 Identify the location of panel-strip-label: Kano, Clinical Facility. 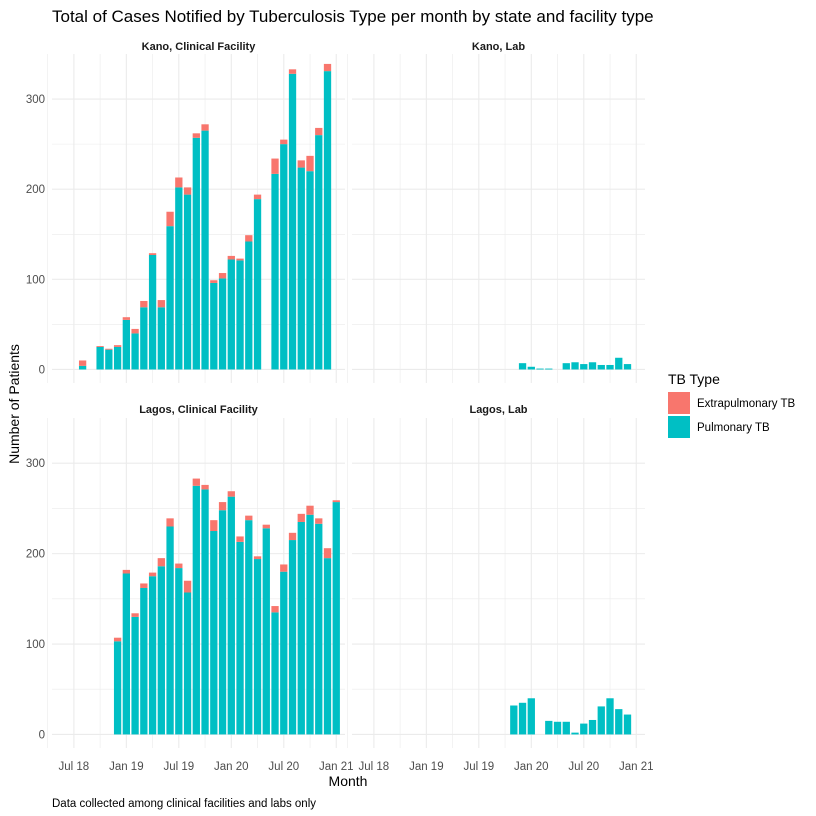
(199, 47).